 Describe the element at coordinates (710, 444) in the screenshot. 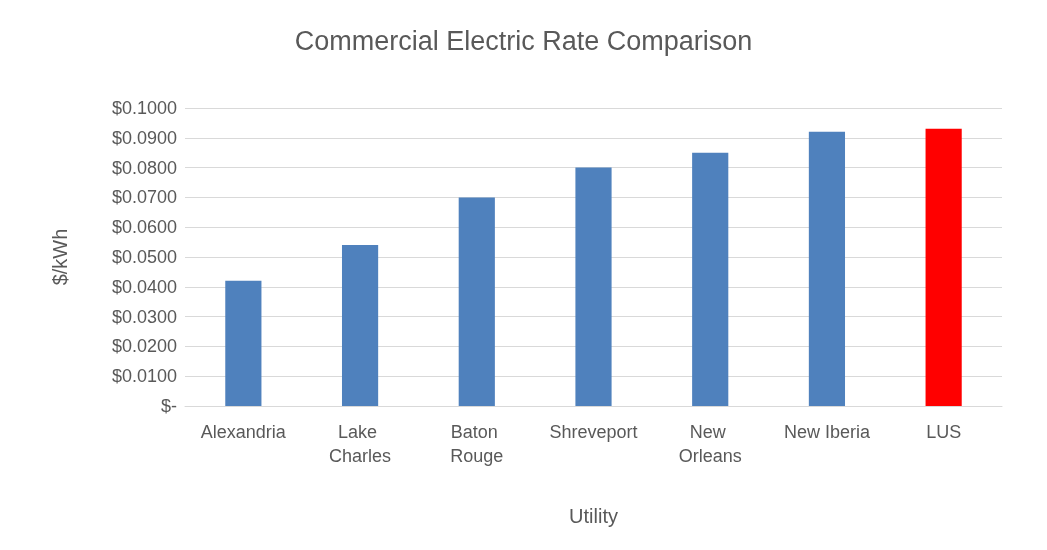

I see `x-tick-label: New Orleans` at that location.